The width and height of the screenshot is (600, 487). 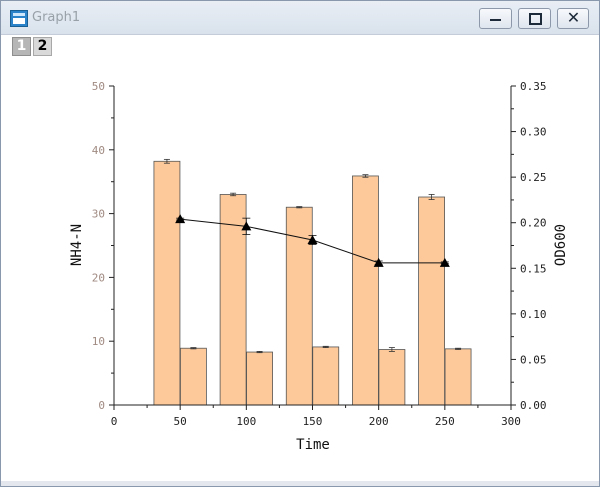 I want to click on y-left-tick-label-1: 10, so click(x=98, y=341).